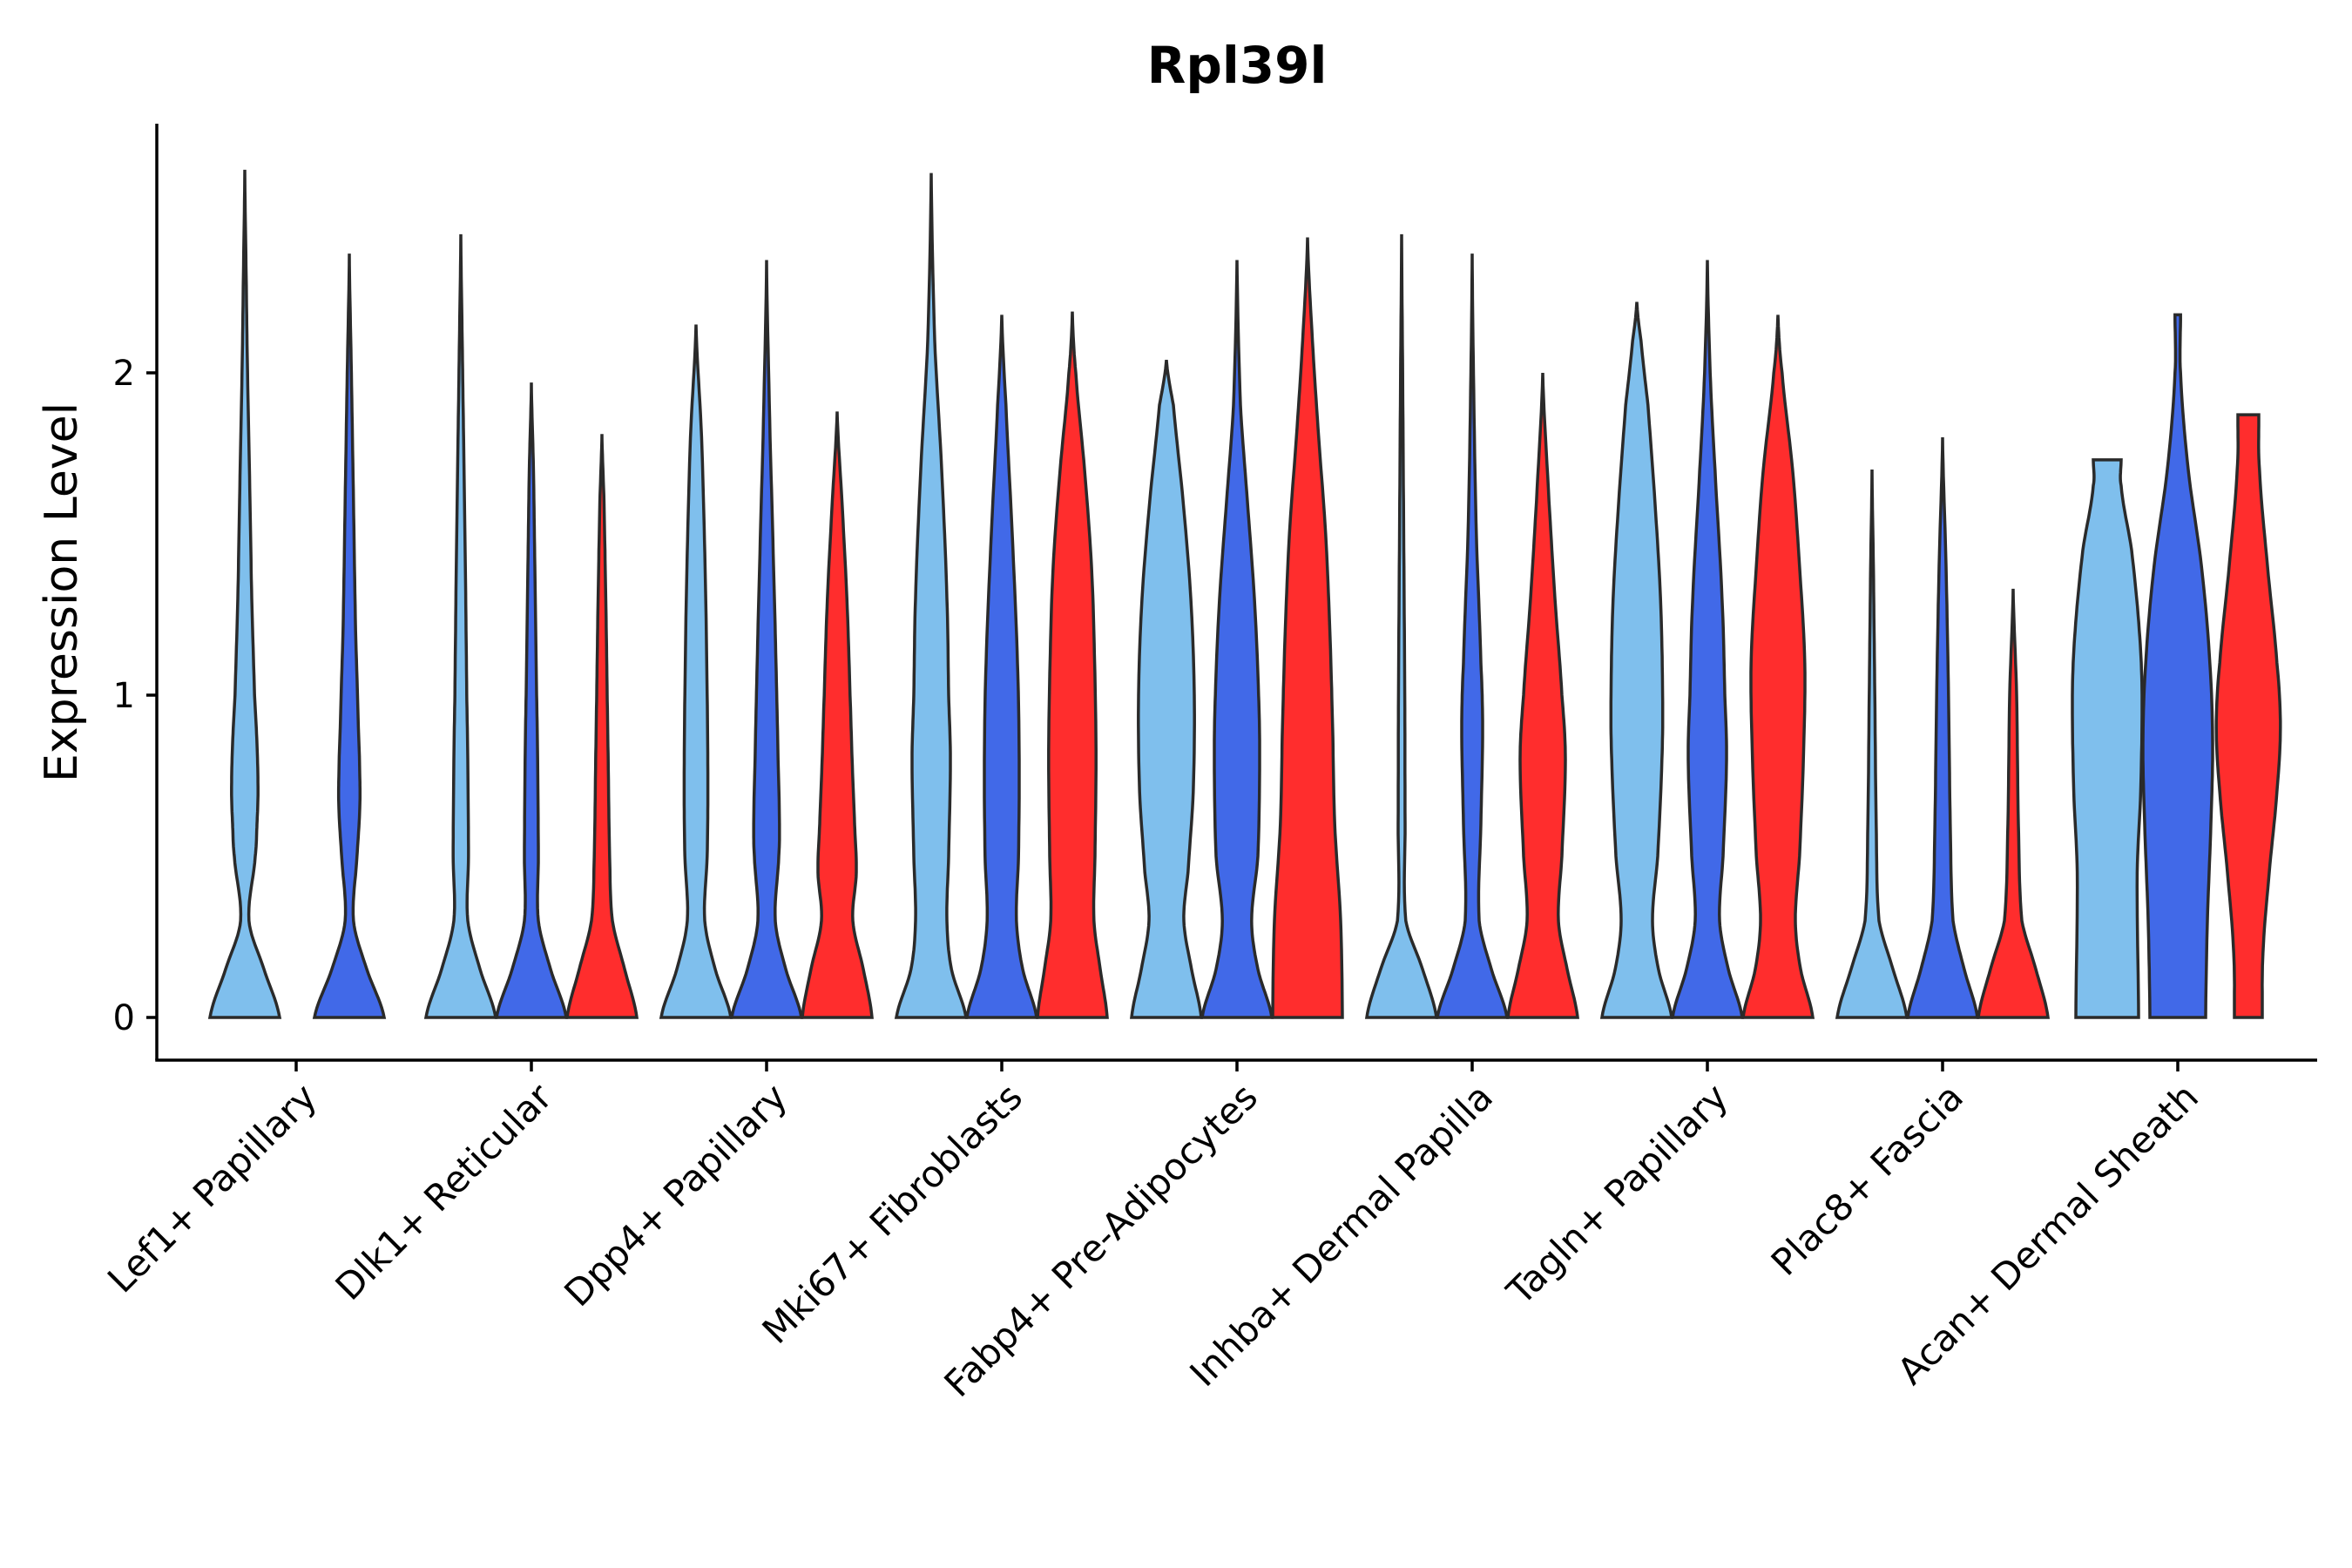 This screenshot has width=2352, height=1568. I want to click on y-axis-label: Expression Level, so click(62, 592).